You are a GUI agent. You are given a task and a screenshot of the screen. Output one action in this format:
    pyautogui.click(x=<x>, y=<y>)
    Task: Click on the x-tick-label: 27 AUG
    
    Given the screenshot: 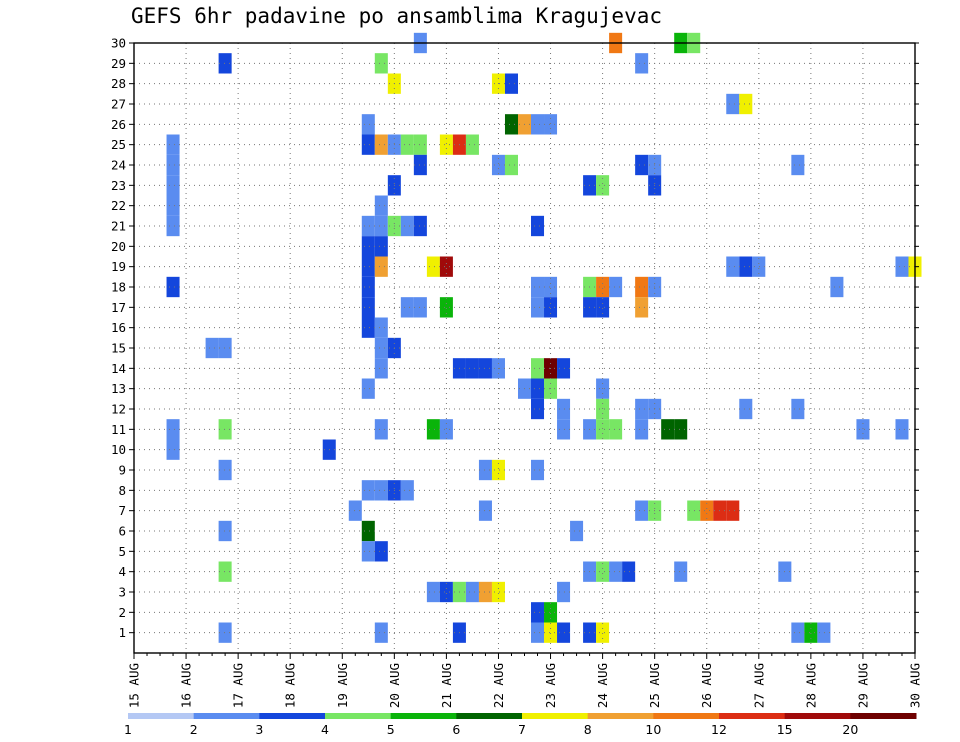 What is the action you would take?
    pyautogui.click(x=758, y=685)
    